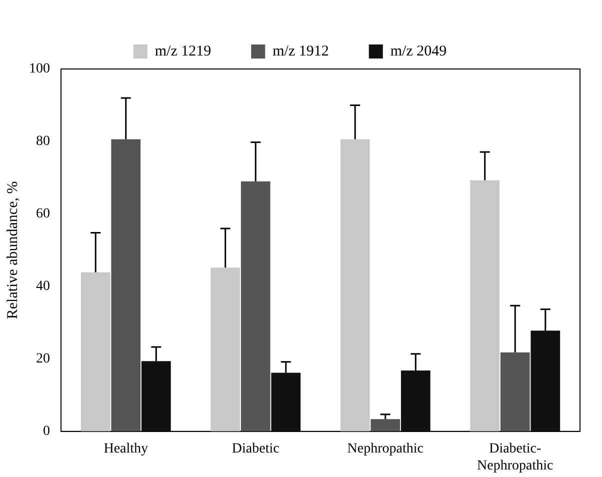 This screenshot has width=602, height=477. I want to click on legend-label: m/z 1912, so click(300, 51).